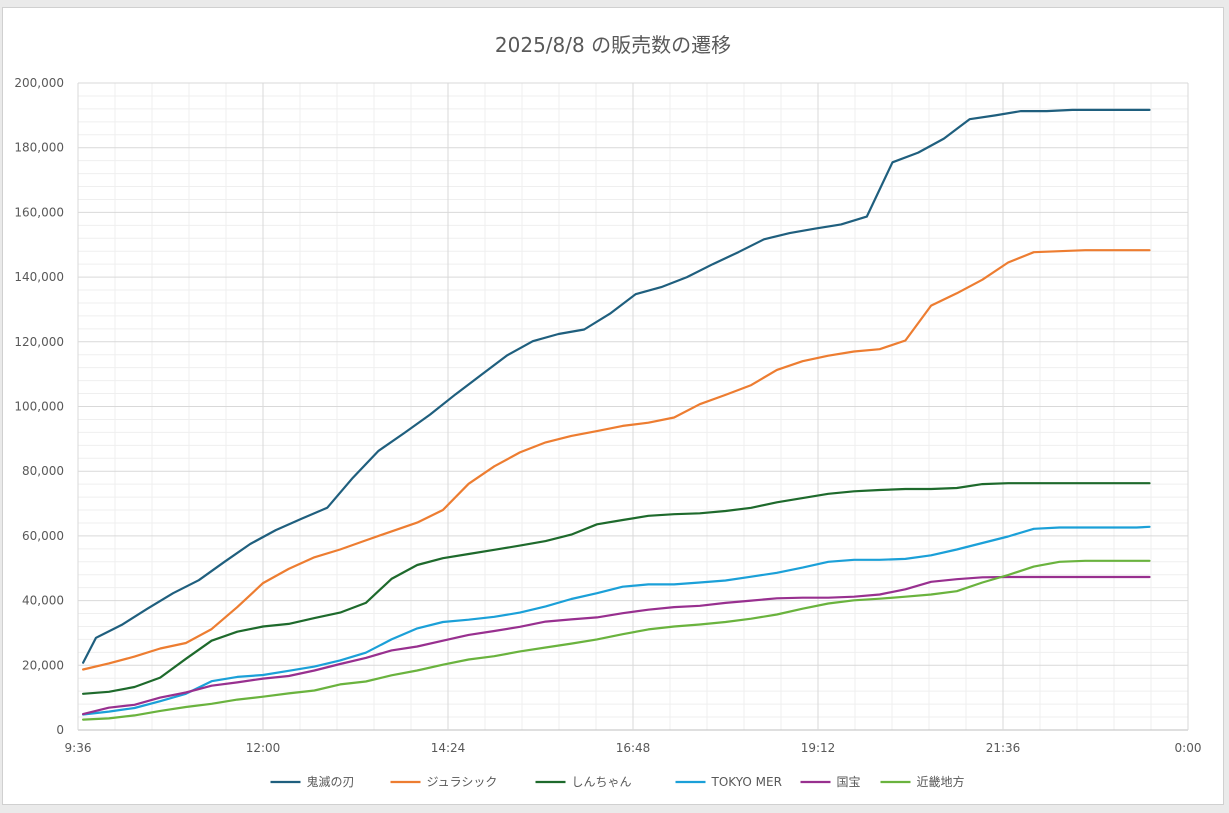  What do you see at coordinates (818, 748) in the screenshot?
I see `x-tick-label: 19:12` at bounding box center [818, 748].